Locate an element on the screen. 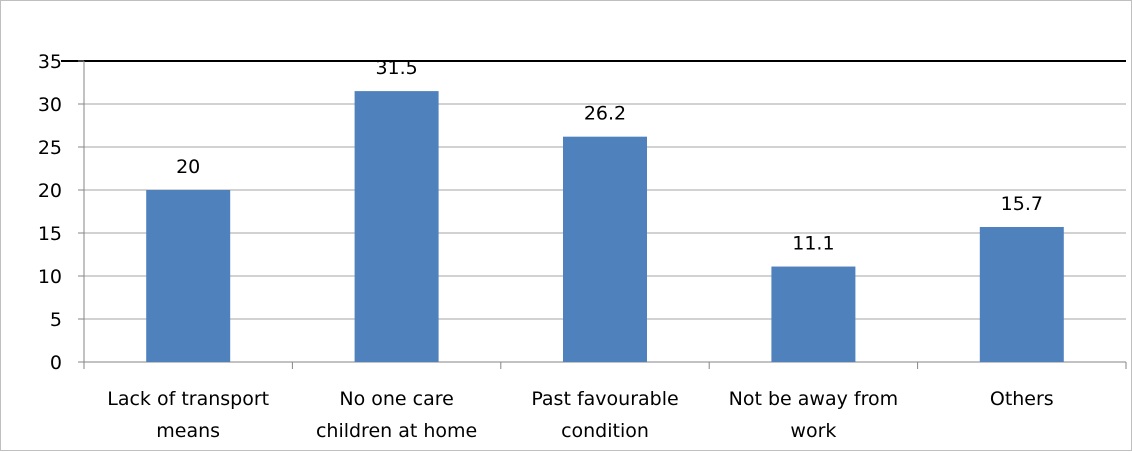  data-label: 15.7 is located at coordinates (1022, 204).